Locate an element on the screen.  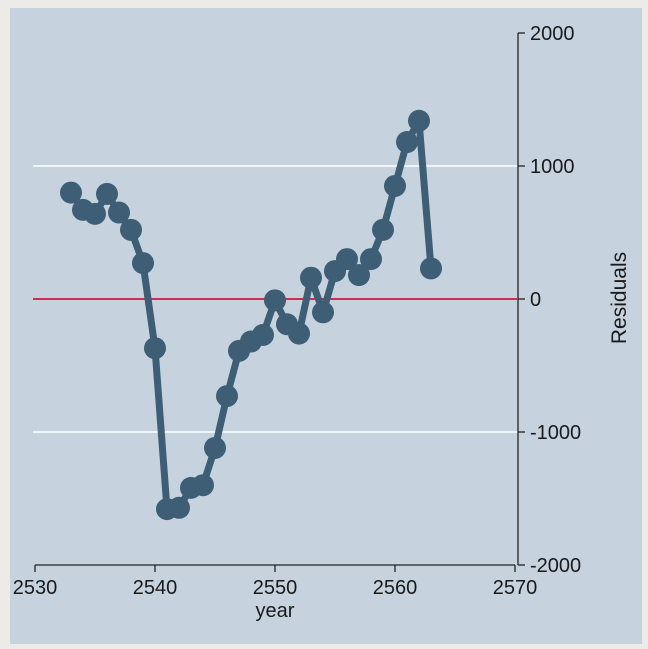
x-tick-label-2540: 2540 is located at coordinates (155, 588).